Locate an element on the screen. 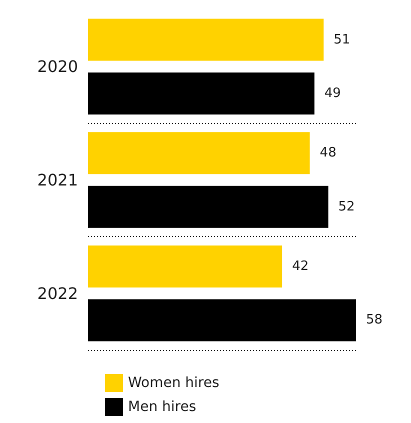  data-label: 42 is located at coordinates (300, 266).